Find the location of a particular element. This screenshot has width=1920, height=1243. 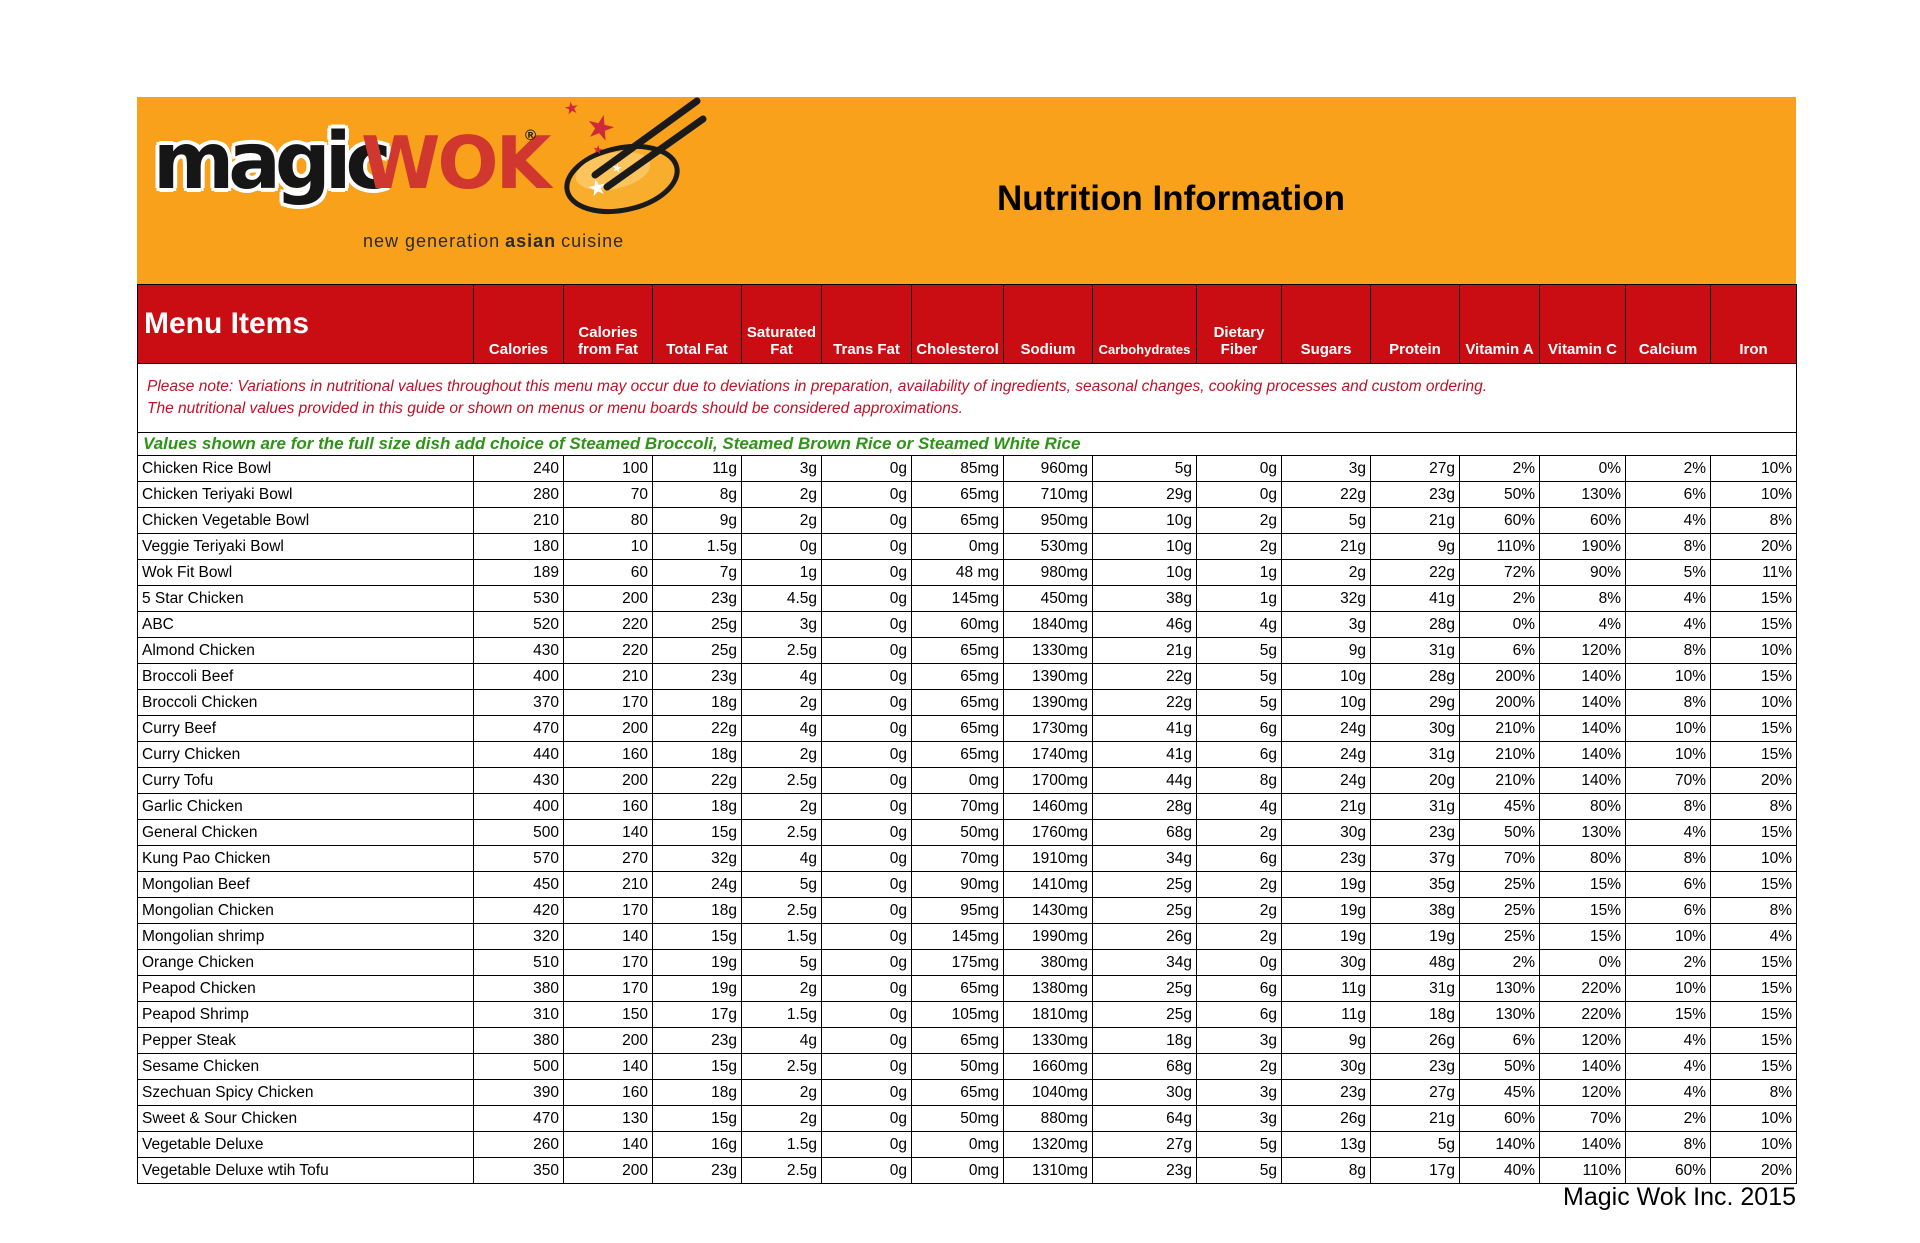

nutrition-value: 0% is located at coordinates (1499, 624).